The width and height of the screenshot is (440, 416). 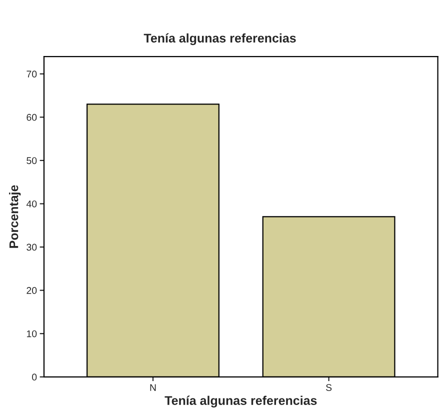 What do you see at coordinates (15, 216) in the screenshot?
I see `y-axis-title: Porcentaje` at bounding box center [15, 216].